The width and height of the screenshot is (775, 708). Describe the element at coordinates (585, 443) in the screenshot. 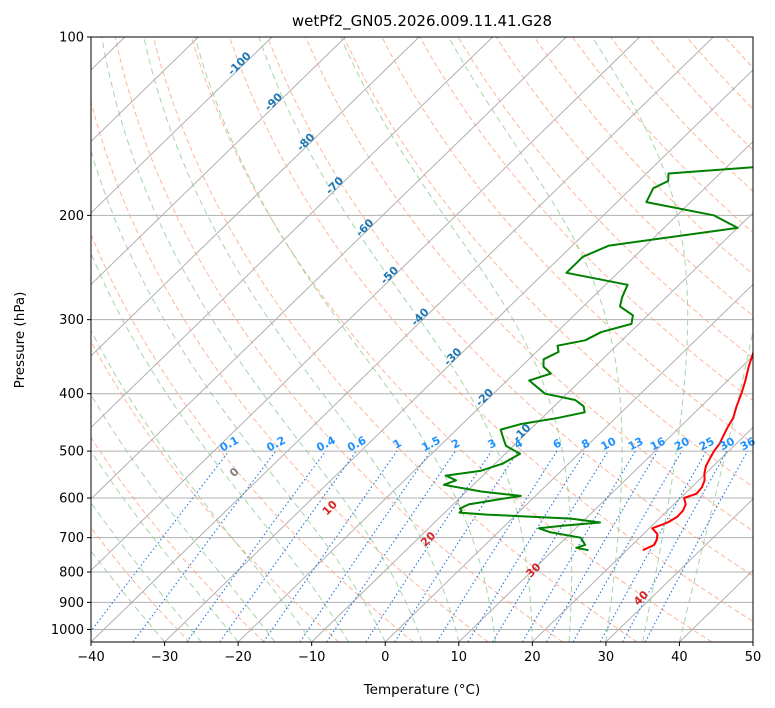

I see `mixing-ratio-label: 8` at that location.